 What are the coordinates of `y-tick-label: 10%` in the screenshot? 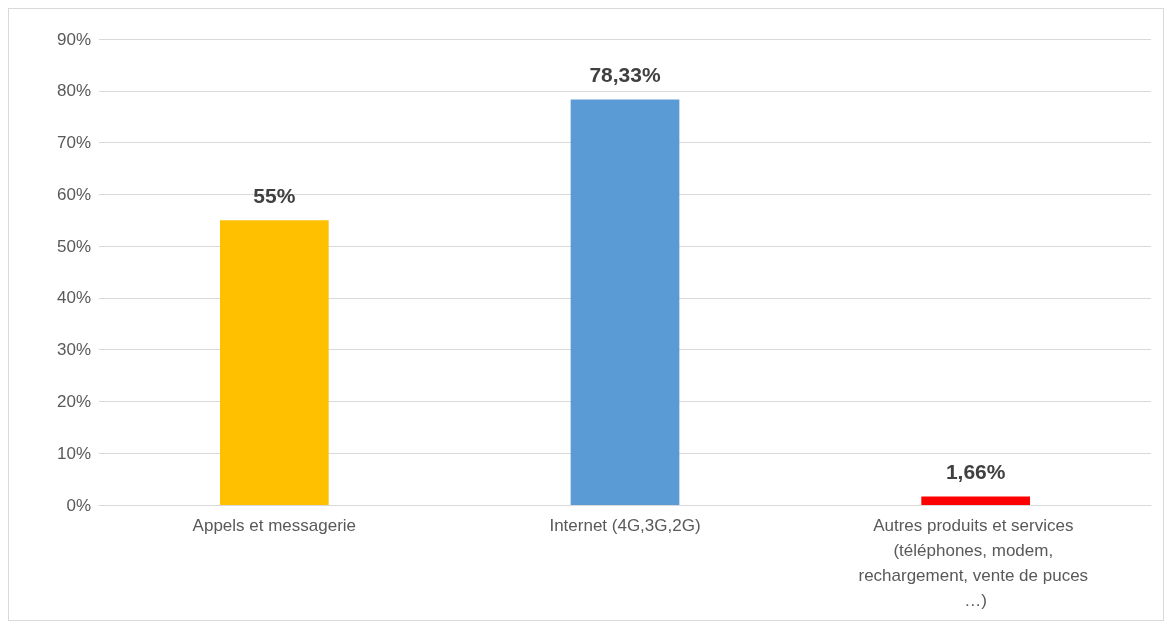 It's located at (73, 453).